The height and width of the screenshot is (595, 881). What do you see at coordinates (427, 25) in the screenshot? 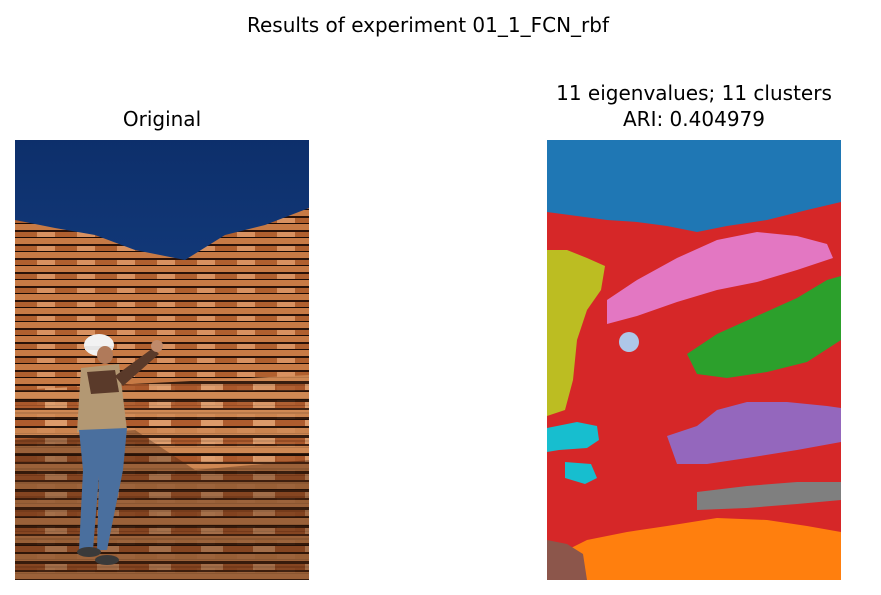
I see `figure-suptitle: Results of experiment 01_1_FCN_rbf` at bounding box center [427, 25].